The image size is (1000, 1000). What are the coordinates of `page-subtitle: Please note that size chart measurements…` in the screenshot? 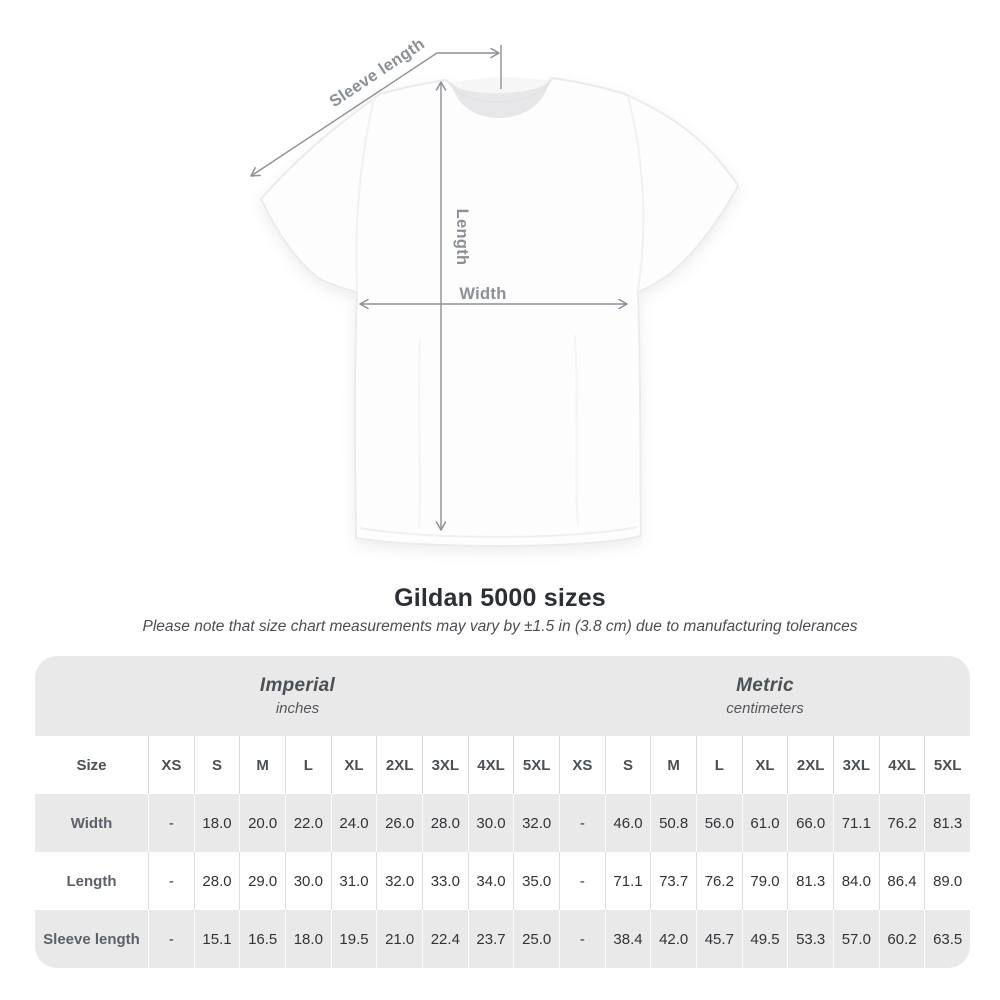 It's located at (500, 626).